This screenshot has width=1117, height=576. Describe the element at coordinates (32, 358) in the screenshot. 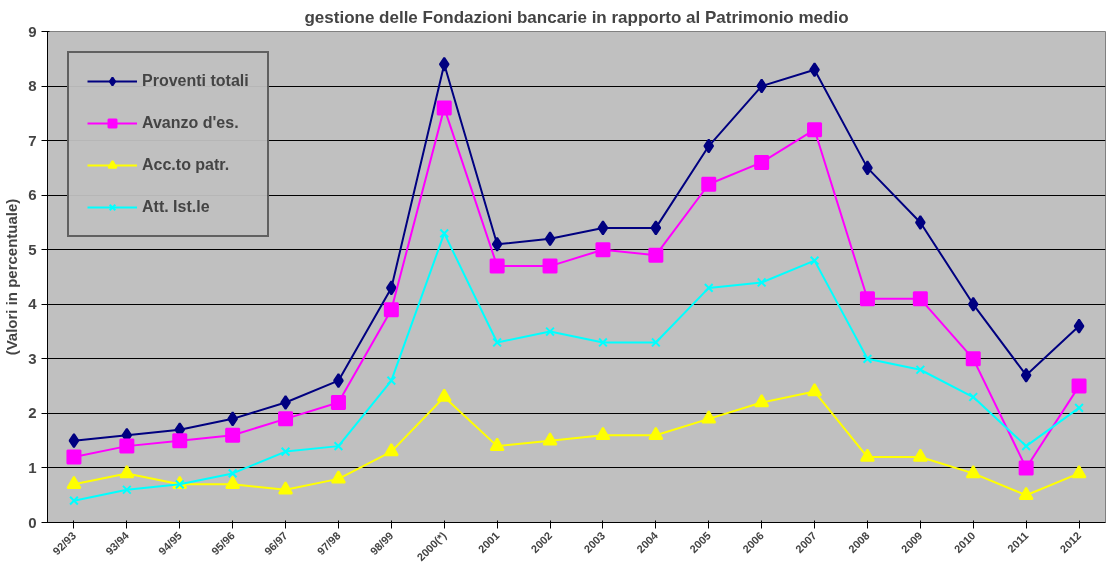

I see `y-tick-label: 3` at that location.